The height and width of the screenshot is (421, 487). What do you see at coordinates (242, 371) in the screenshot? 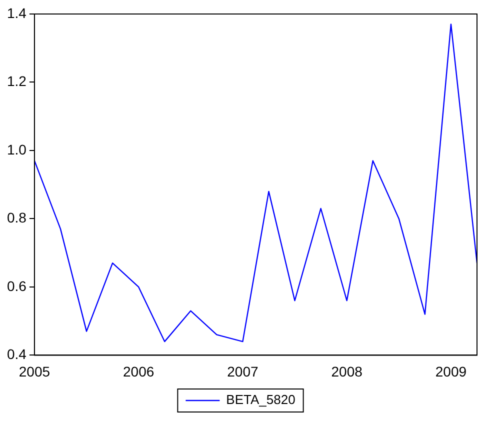
I see `x-tick-label: 2007` at bounding box center [242, 371].